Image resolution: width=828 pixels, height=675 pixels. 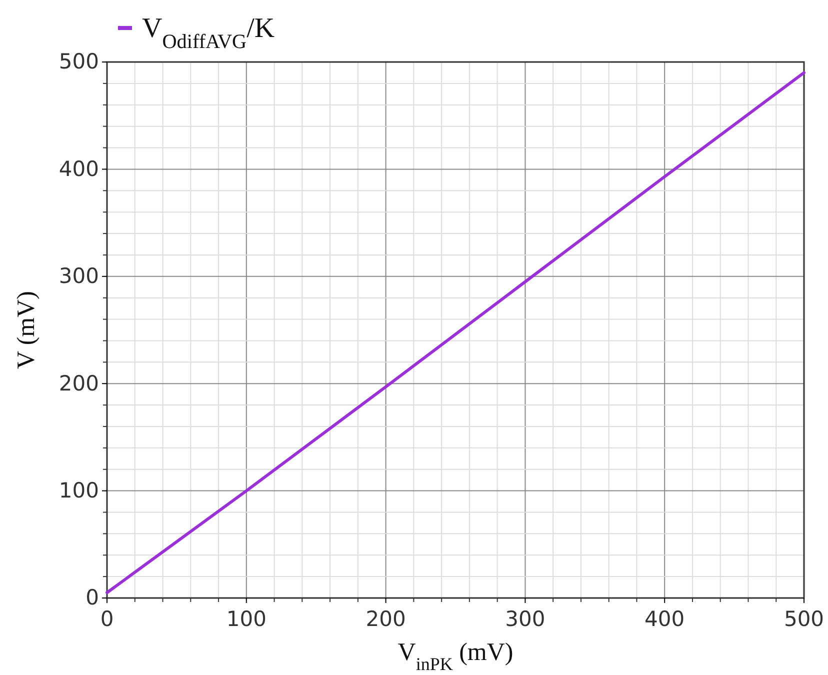 What do you see at coordinates (92, 598) in the screenshot?
I see `y-tick-label: 0` at bounding box center [92, 598].